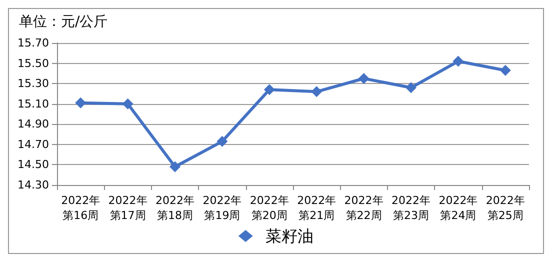  Describe the element at coordinates (63, 22) in the screenshot. I see `y-axis-title: 单位：元/公斤` at that location.